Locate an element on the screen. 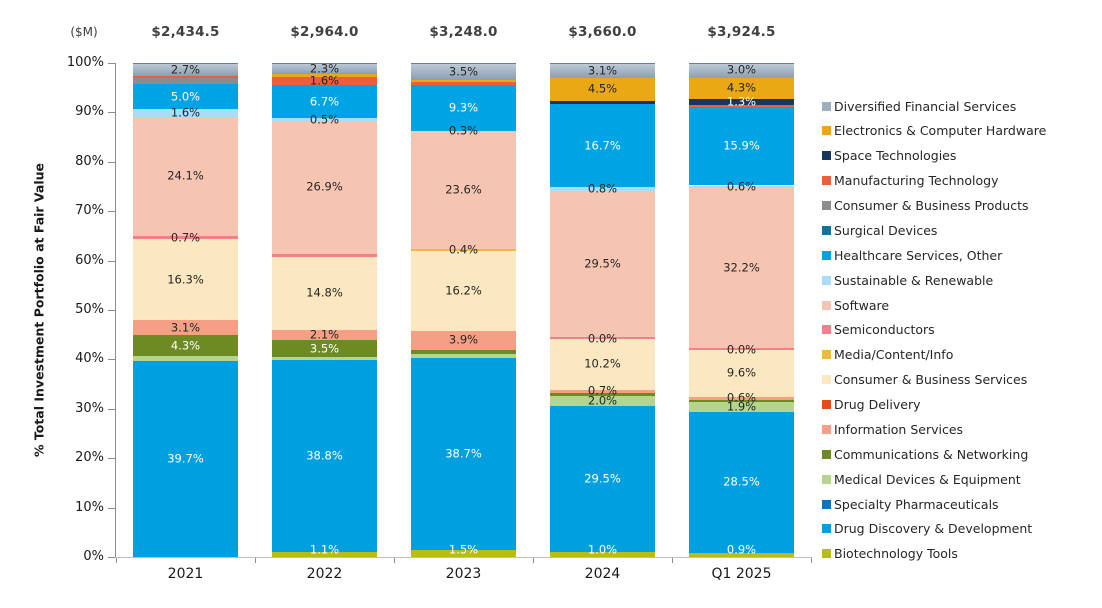 Image resolution: width=1102 pixels, height=608 pixels. total-value-2022: $2,964.0 is located at coordinates (324, 32).